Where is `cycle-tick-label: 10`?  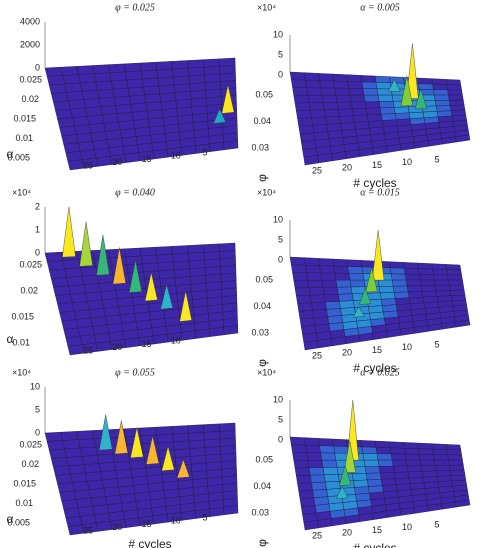 cycle-tick-label: 10 is located at coordinates (407, 162).